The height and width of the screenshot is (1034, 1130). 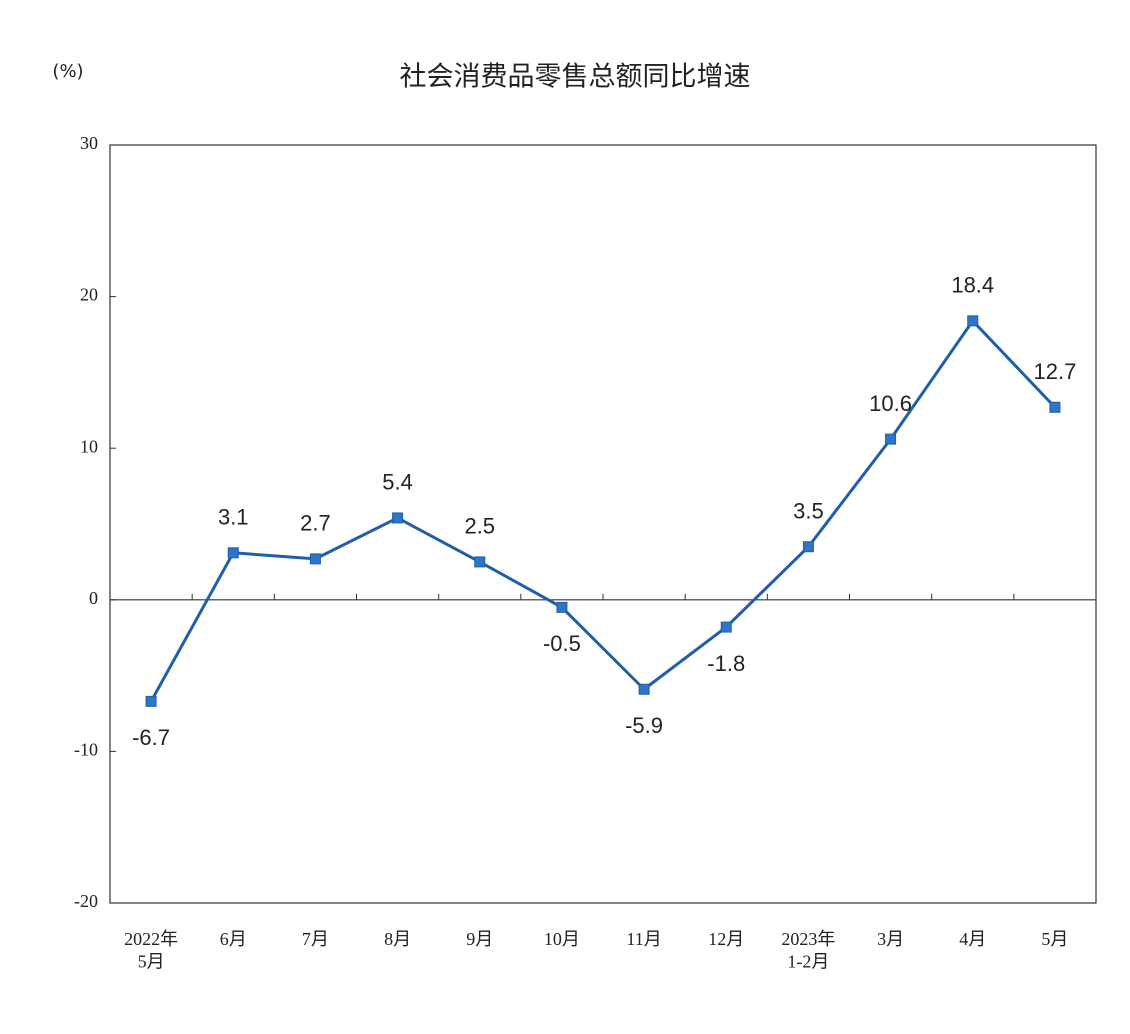 What do you see at coordinates (575, 77) in the screenshot?
I see `chart-title: 社会消费品零售总额同比增速` at bounding box center [575, 77].